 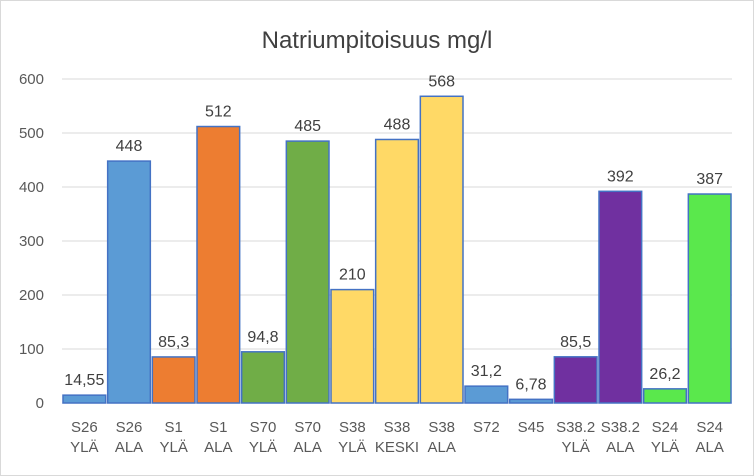 I want to click on y-tick-label: 200, so click(x=31, y=295).